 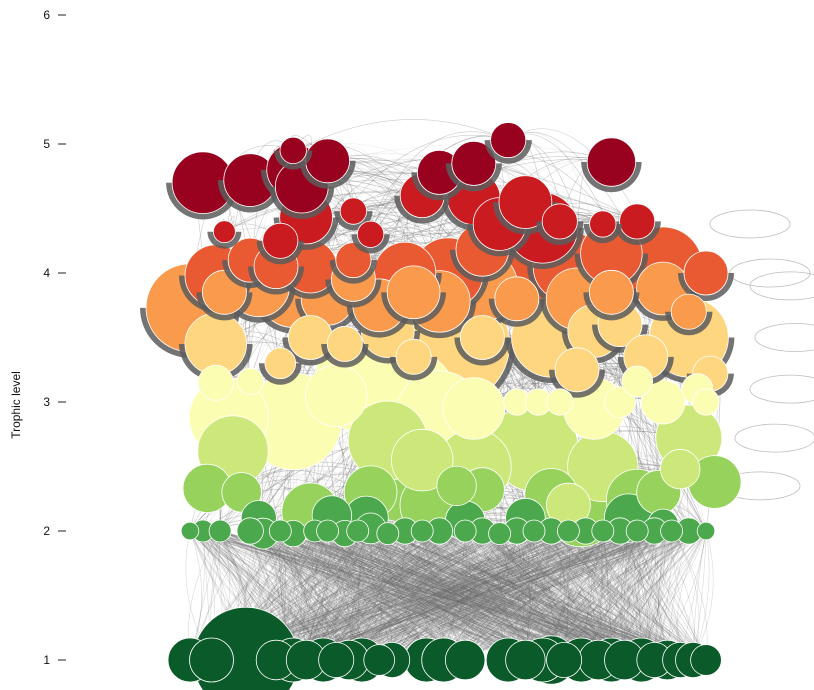 What do you see at coordinates (784, 337) in the screenshot?
I see `self-loop-link` at bounding box center [784, 337].